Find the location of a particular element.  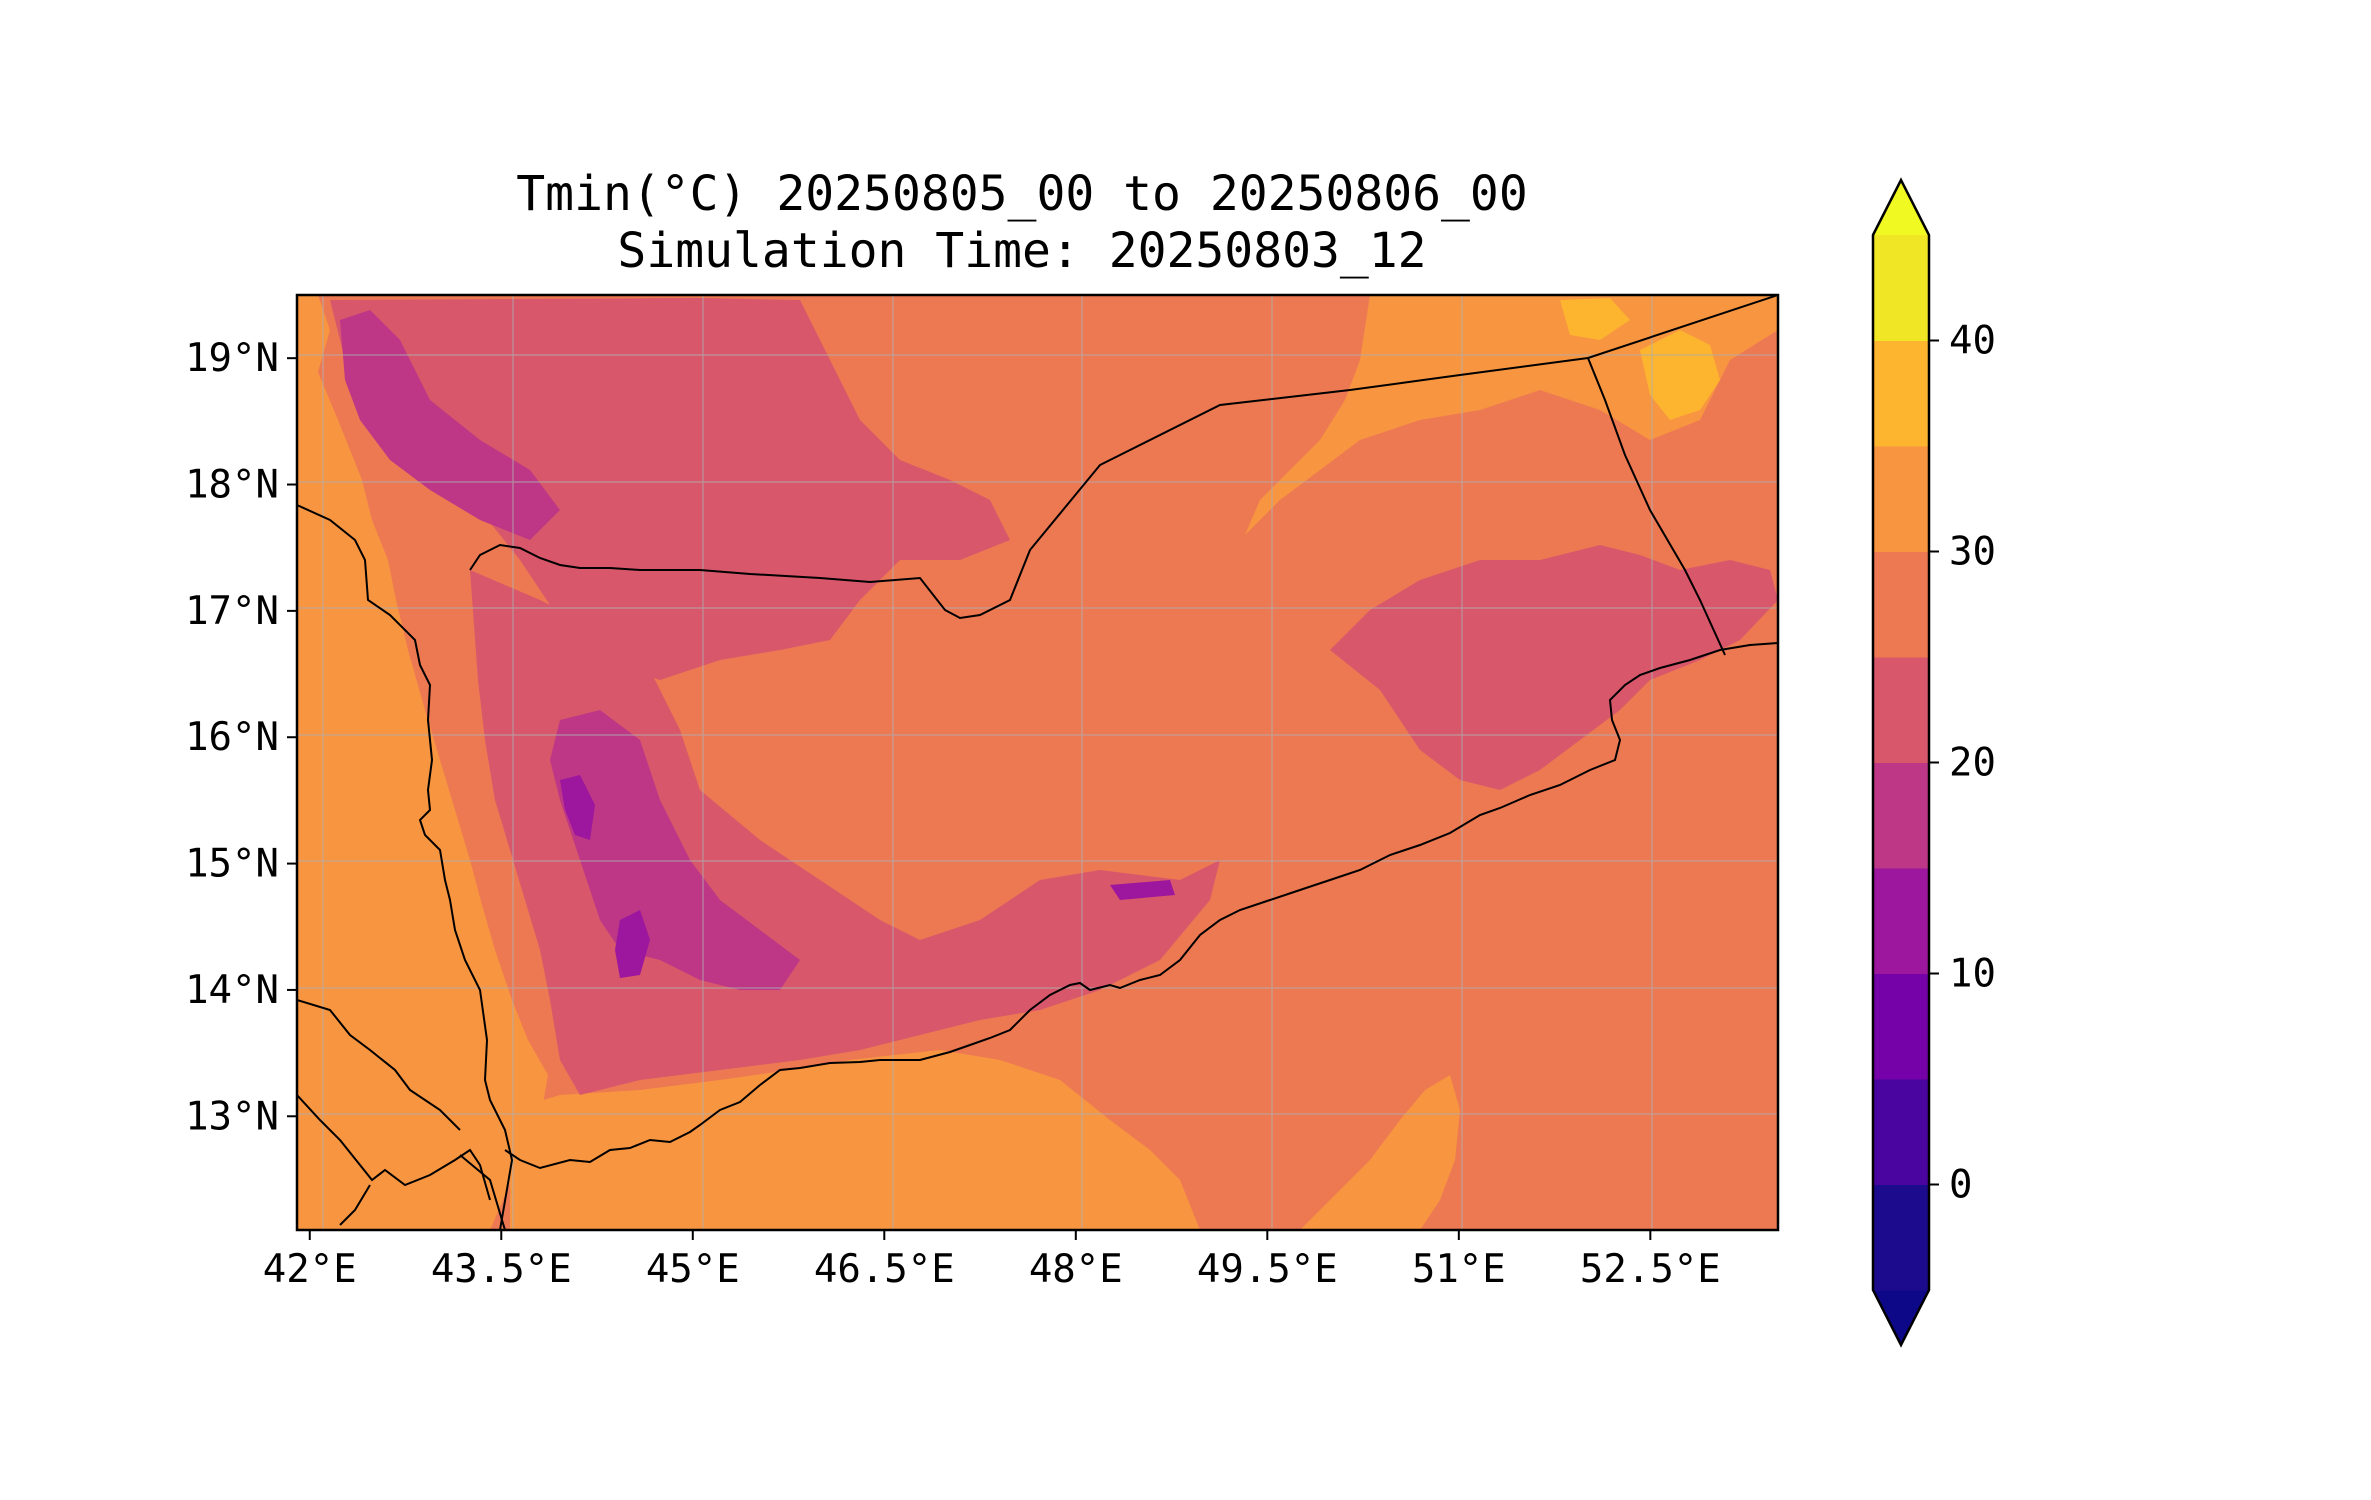

field-warm-redsea is located at coordinates (422, 762).